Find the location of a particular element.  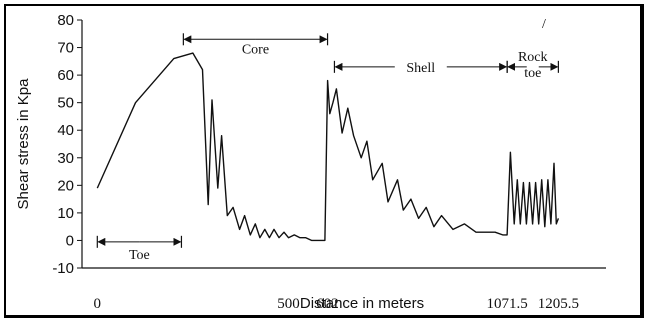

zone-label: Shell is located at coordinates (420, 68).